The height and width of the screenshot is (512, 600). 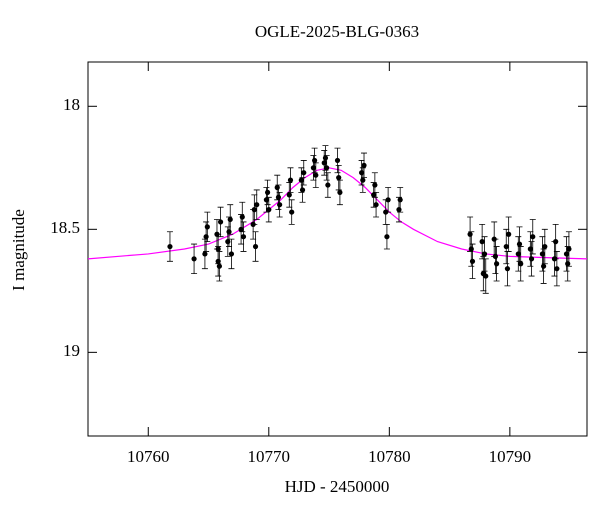 What do you see at coordinates (337, 31) in the screenshot?
I see `chart-title: OGLE-2025-BLG-0363` at bounding box center [337, 31].